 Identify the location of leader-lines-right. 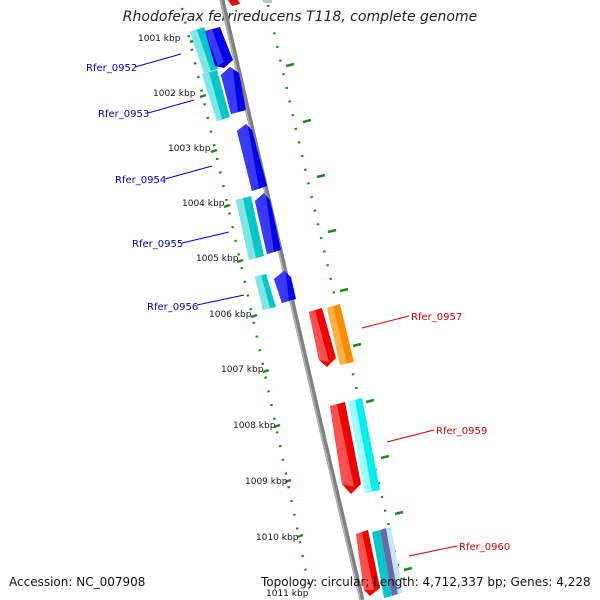
(409, 436).